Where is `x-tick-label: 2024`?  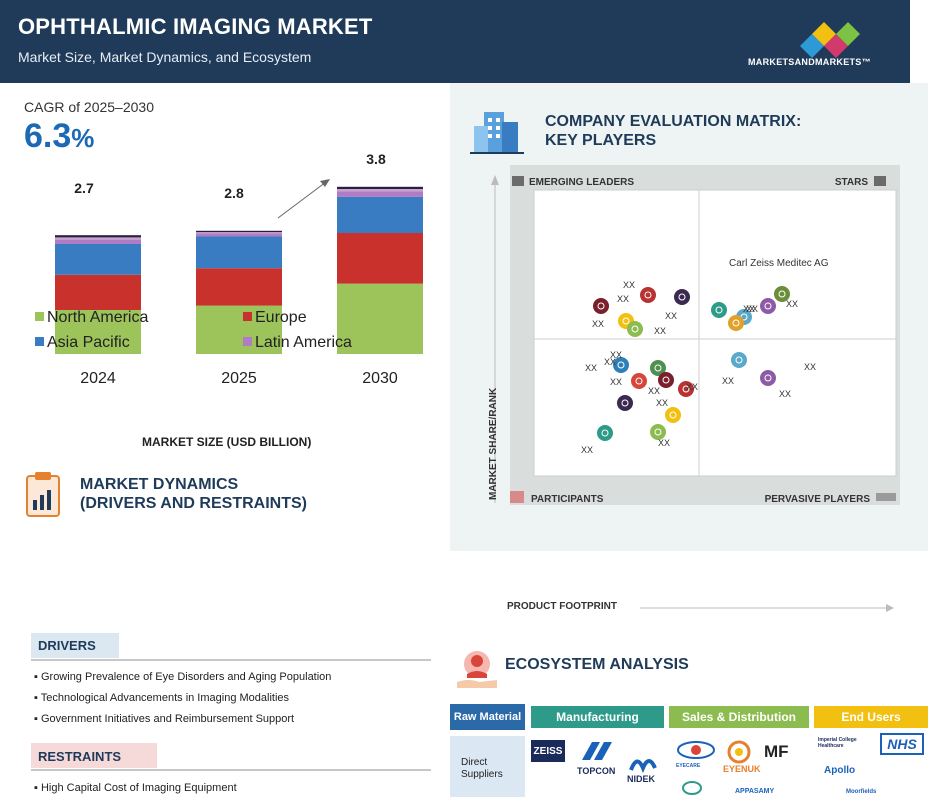
x-tick-label: 2024 is located at coordinates (98, 378).